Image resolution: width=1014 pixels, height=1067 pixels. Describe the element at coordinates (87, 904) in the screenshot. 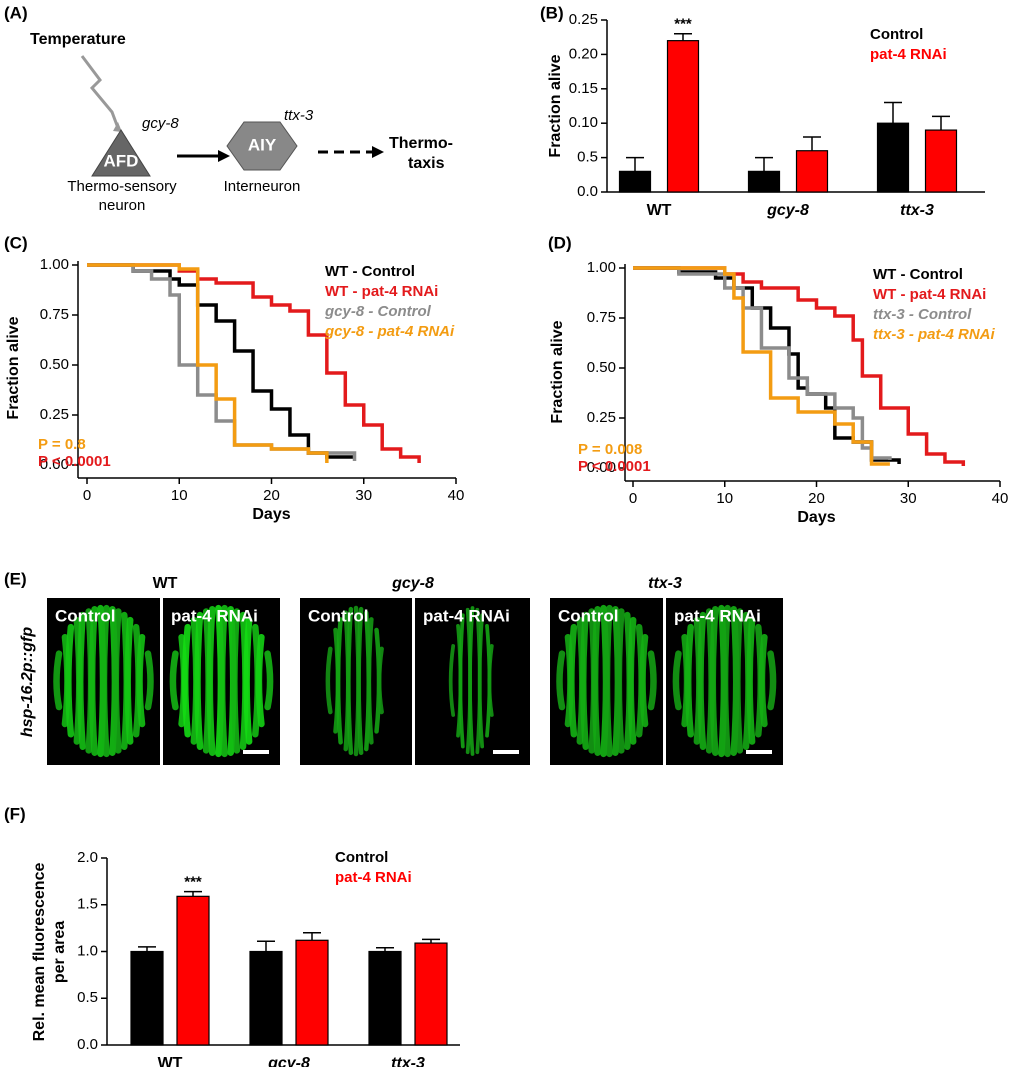

I see `y-tick-label: 1.5` at that location.